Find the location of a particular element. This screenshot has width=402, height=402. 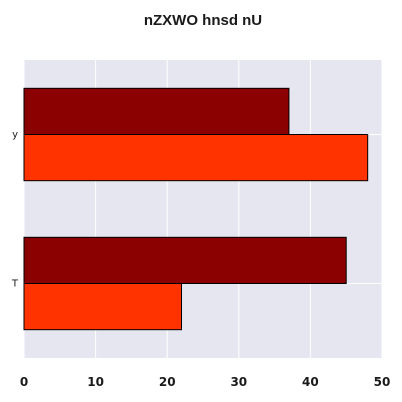

x-tick-label: 30 is located at coordinates (238, 382).